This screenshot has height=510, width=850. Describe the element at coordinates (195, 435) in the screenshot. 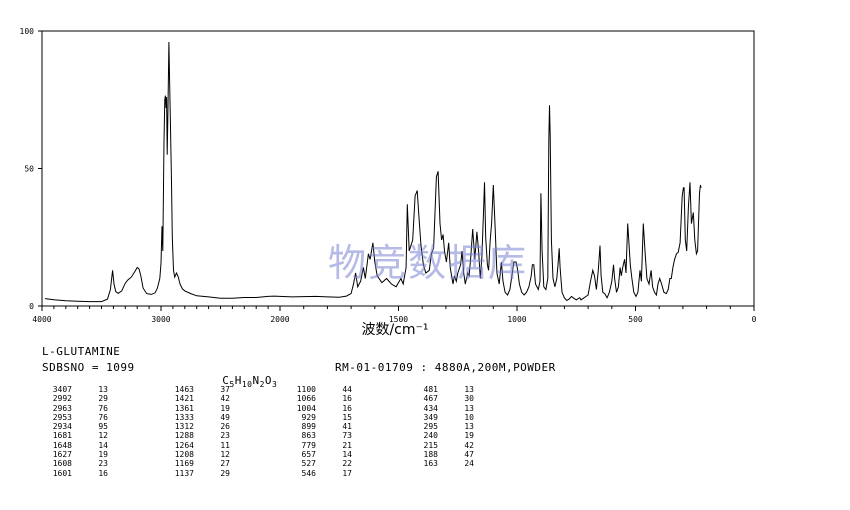

I see `peak-row: 1288 23` at that location.